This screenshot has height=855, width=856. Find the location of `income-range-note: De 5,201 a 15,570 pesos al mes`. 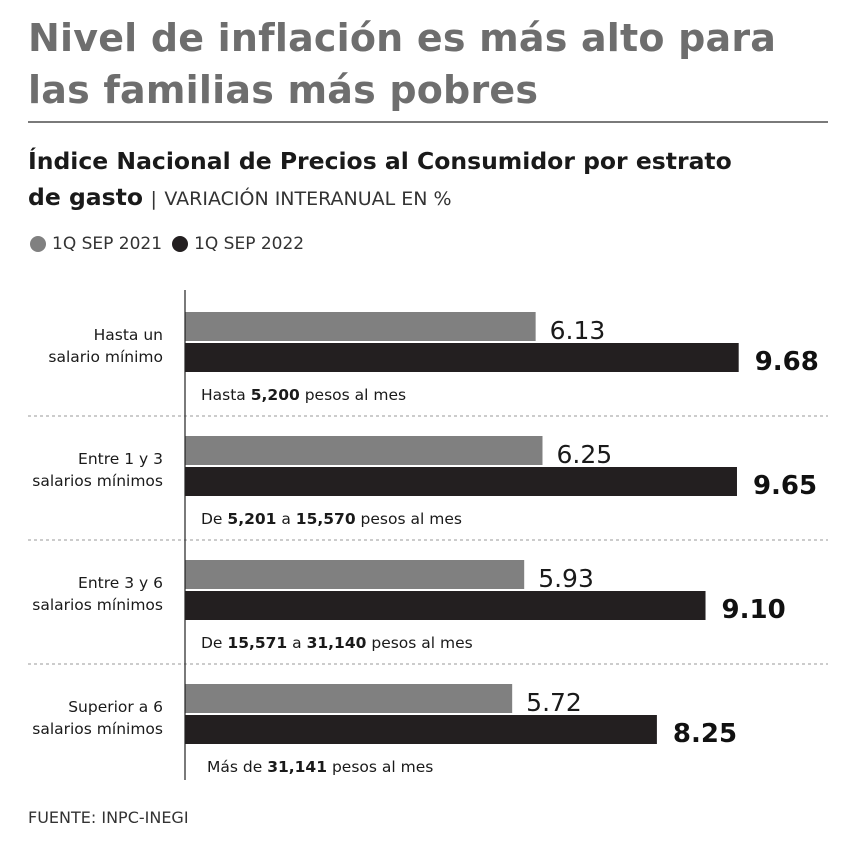

income-range-note: De 5,201 a 15,570 pesos al mes is located at coordinates (331, 519).